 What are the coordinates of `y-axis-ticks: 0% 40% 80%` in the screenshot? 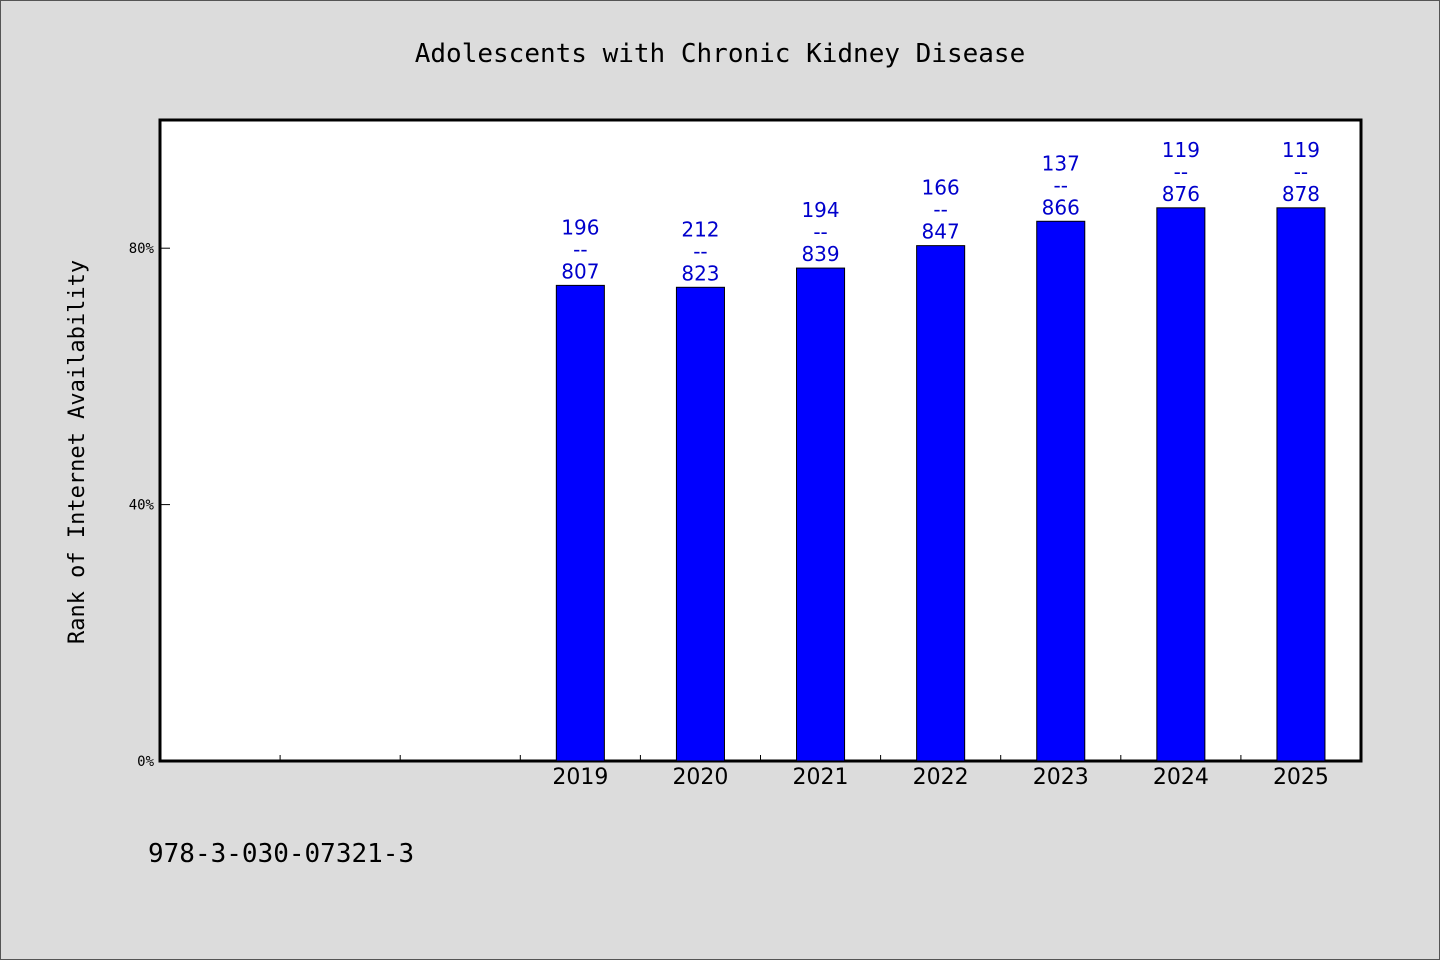 It's located at (149, 505).